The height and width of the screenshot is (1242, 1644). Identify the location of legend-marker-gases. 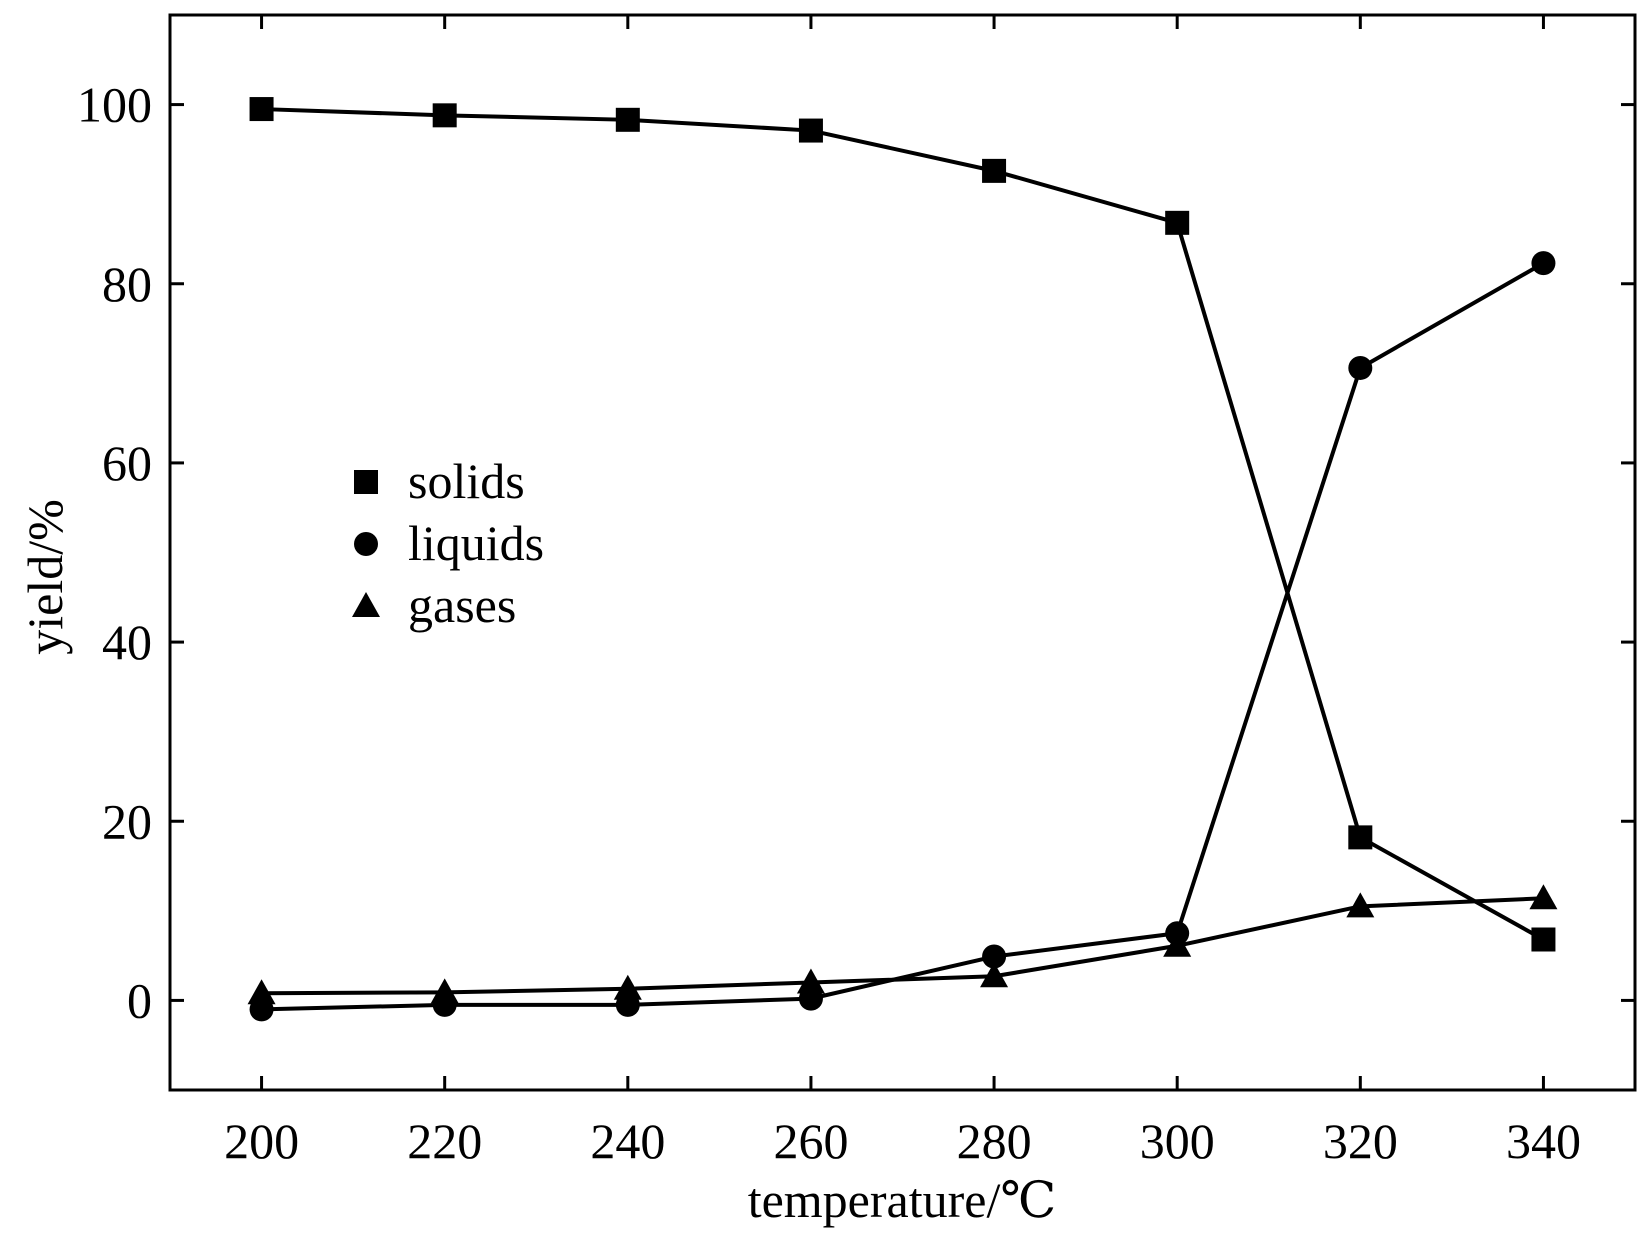
(366, 604).